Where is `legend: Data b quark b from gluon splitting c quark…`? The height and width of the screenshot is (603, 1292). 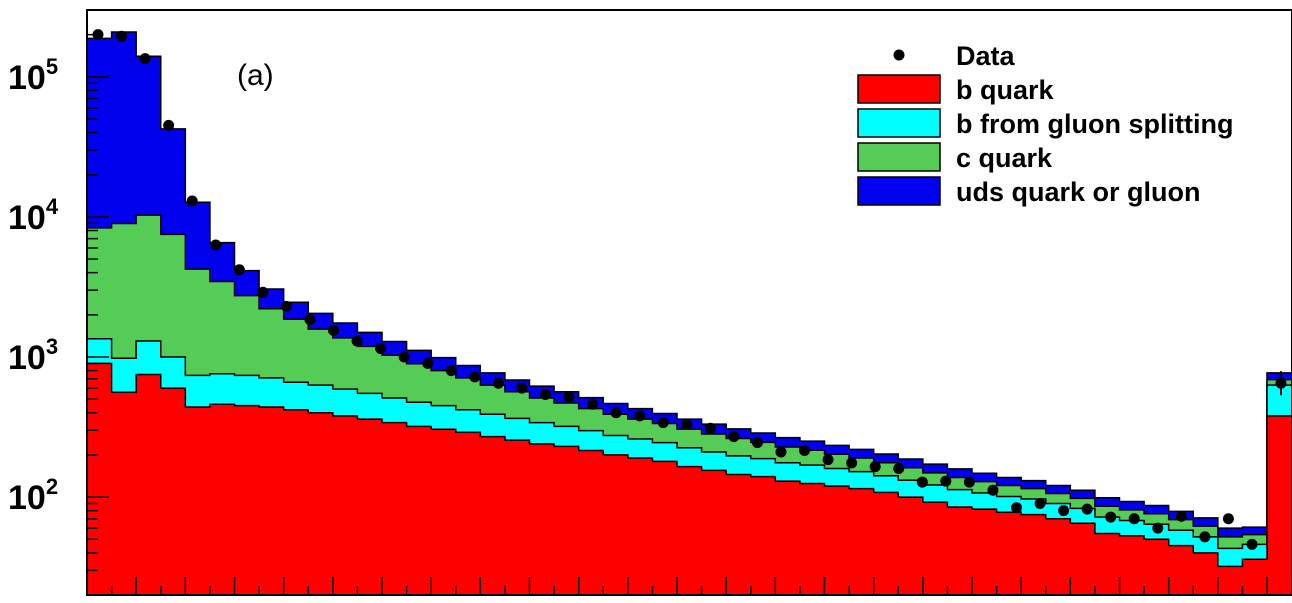
legend: Data b quark b from gluon splitting c quark… is located at coordinates (1045, 124).